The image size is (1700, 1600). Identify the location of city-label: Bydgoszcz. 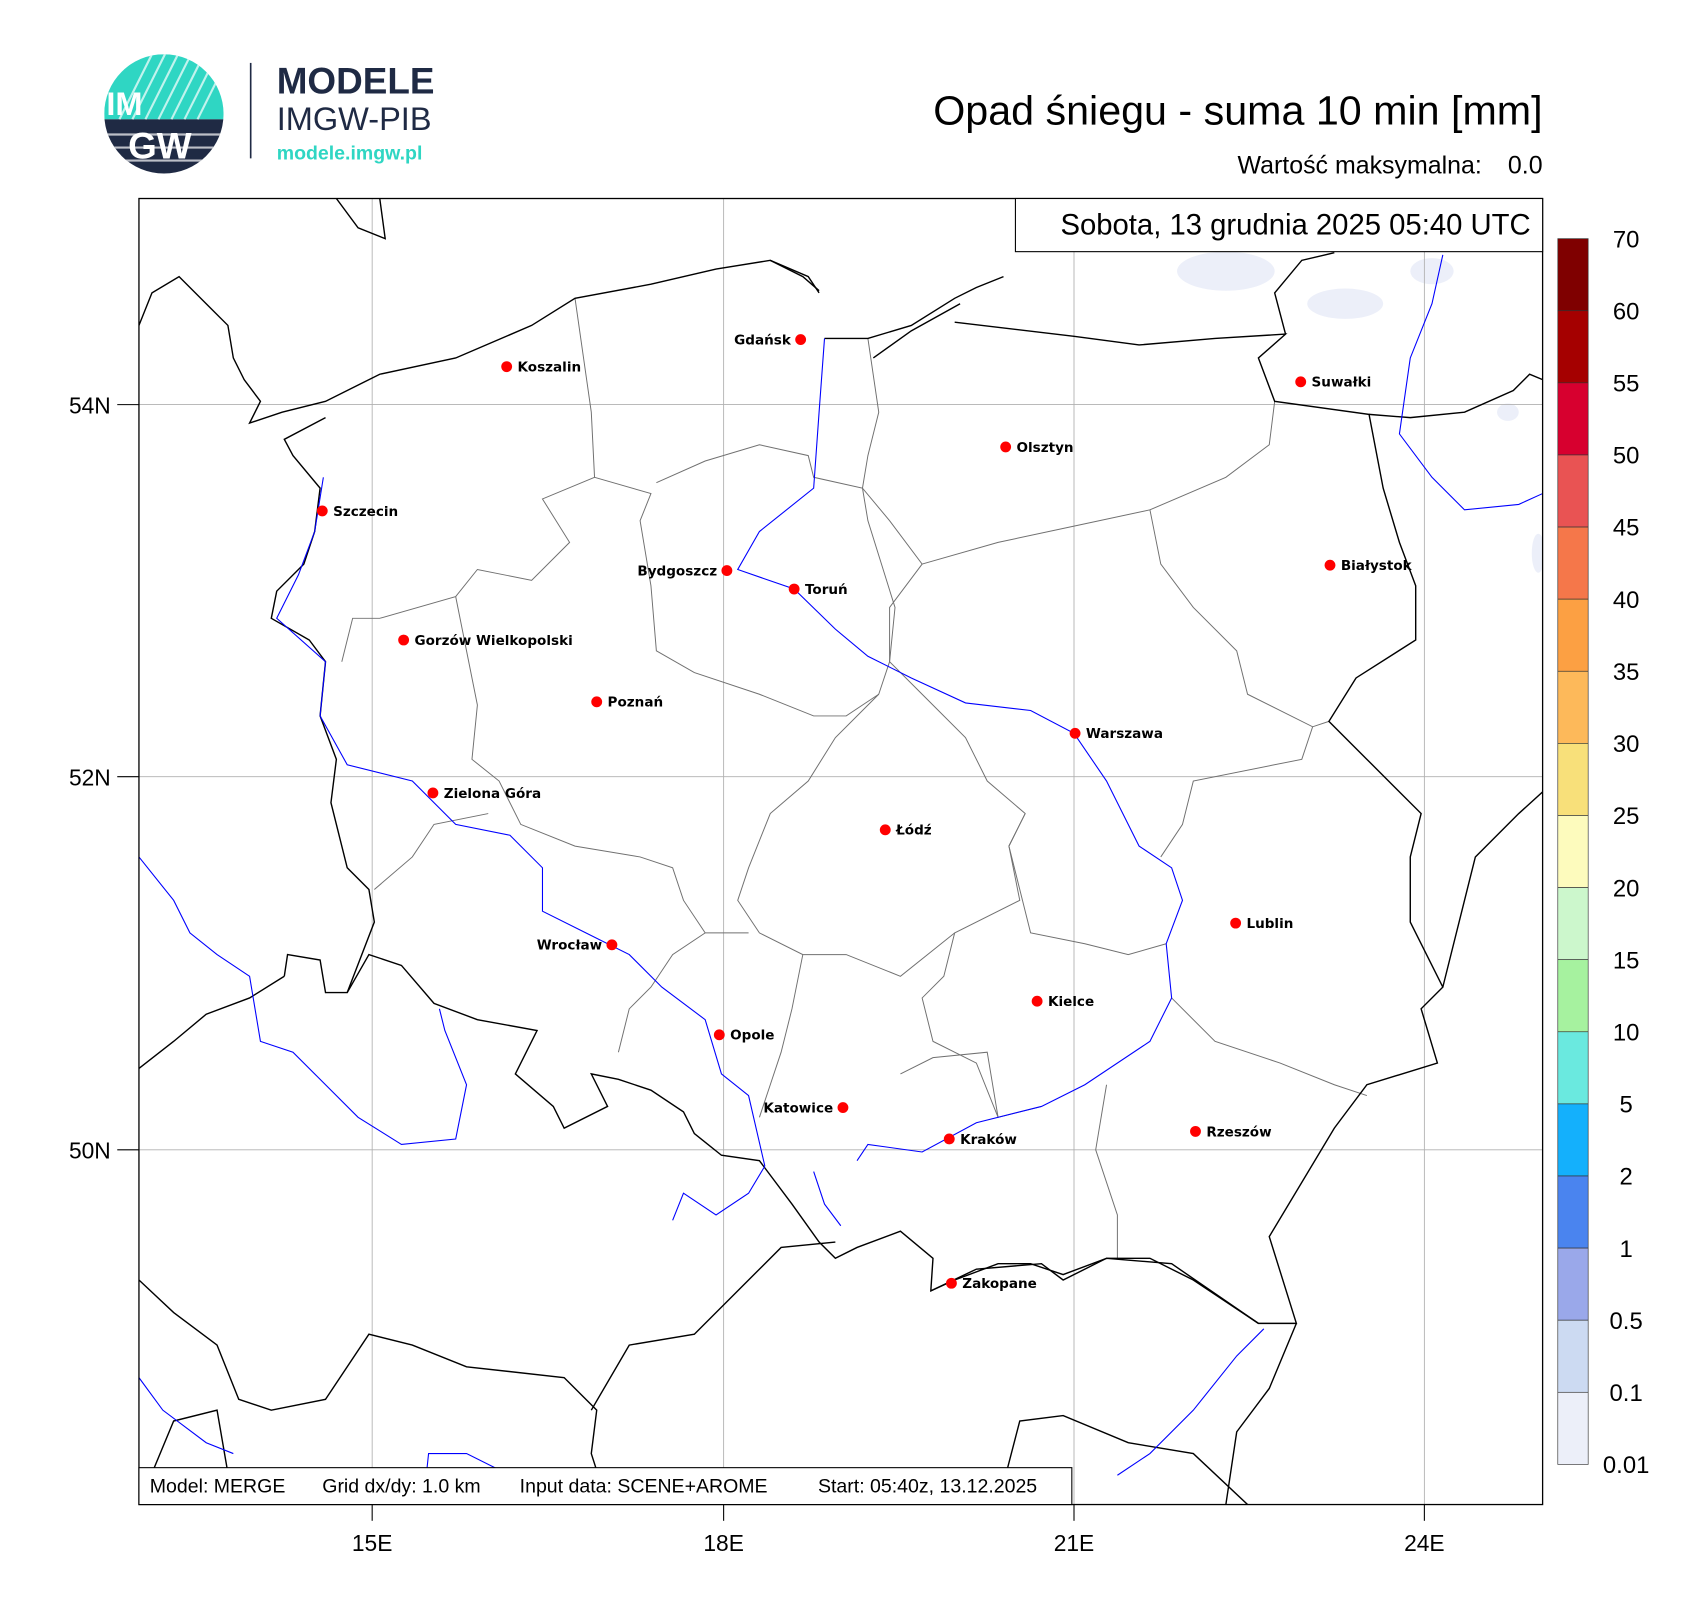
(677, 571).